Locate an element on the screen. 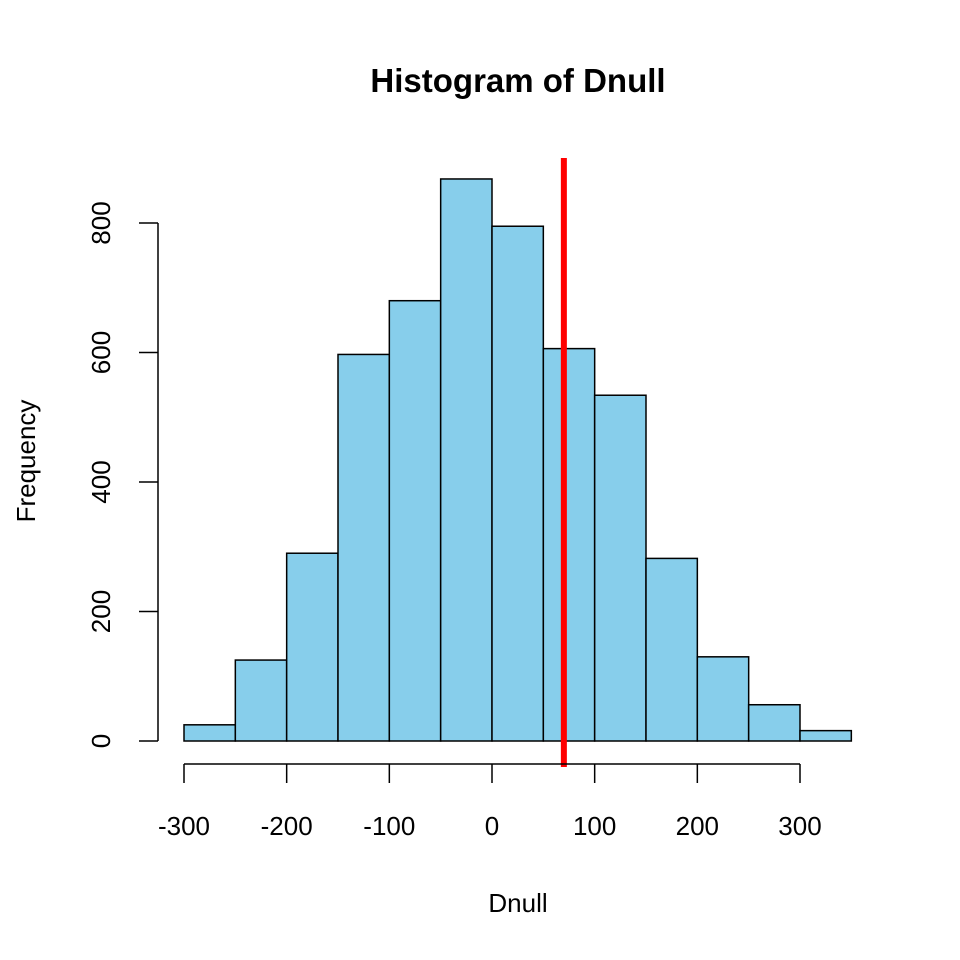 Image resolution: width=960 pixels, height=960 pixels. x-axis: -300 -200 -100 0 100 200 300 is located at coordinates (490, 802).